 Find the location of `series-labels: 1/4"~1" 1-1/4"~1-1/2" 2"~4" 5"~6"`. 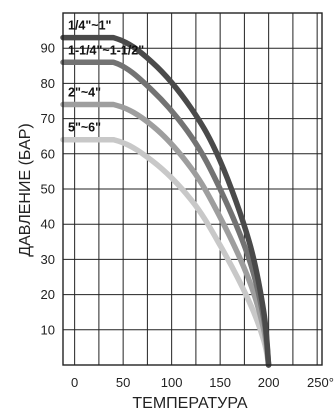

series-labels: 1/4"~1" 1-1/4"~1-1/2" 2"~4" 5"~6" is located at coordinates (106, 77).